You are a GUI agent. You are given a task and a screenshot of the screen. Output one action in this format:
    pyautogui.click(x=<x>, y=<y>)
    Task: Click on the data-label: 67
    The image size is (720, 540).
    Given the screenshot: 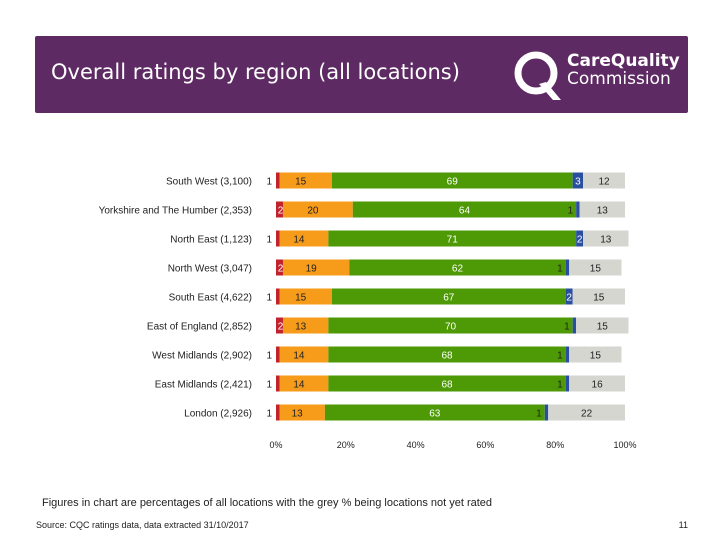 What is the action you would take?
    pyautogui.click(x=449, y=298)
    